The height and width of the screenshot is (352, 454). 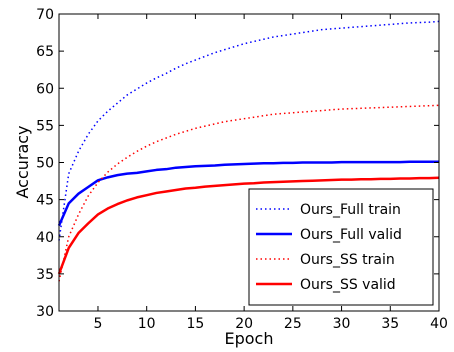 What do you see at coordinates (244, 324) in the screenshot?
I see `x-tick-label: 20` at bounding box center [244, 324].